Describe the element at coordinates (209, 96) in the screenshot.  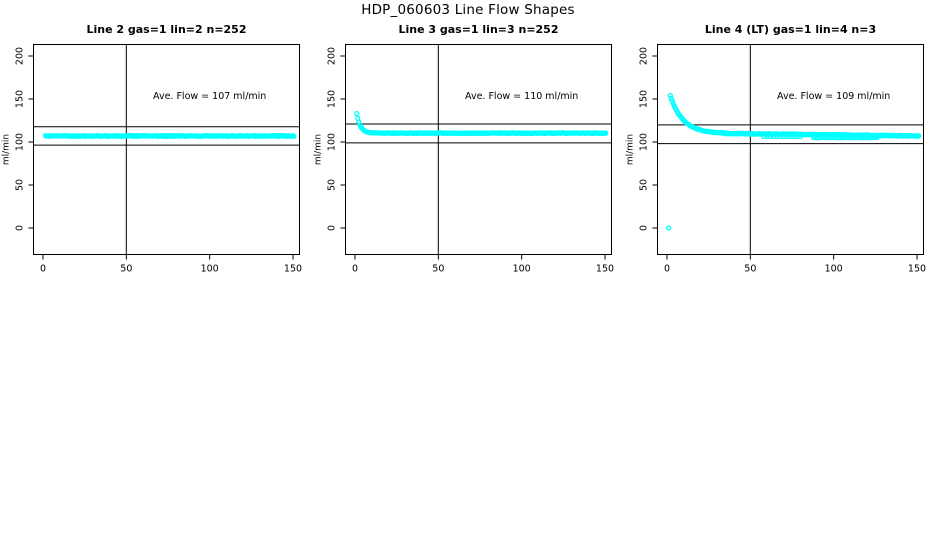
I see `ave-flow-annotation: Ave. Flow = 107 ml/min` at that location.